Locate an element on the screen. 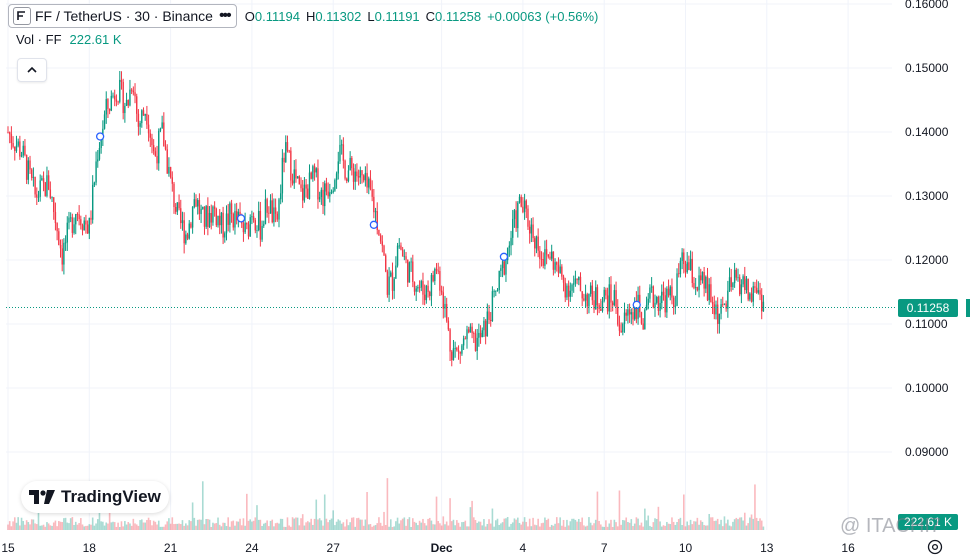 This screenshot has width=970, height=558. collapse-legend-button is located at coordinates (32, 70).